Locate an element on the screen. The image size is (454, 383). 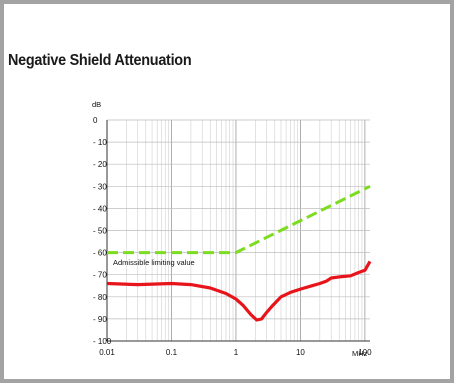
y-tick-label: - 100 is located at coordinates (102, 341).